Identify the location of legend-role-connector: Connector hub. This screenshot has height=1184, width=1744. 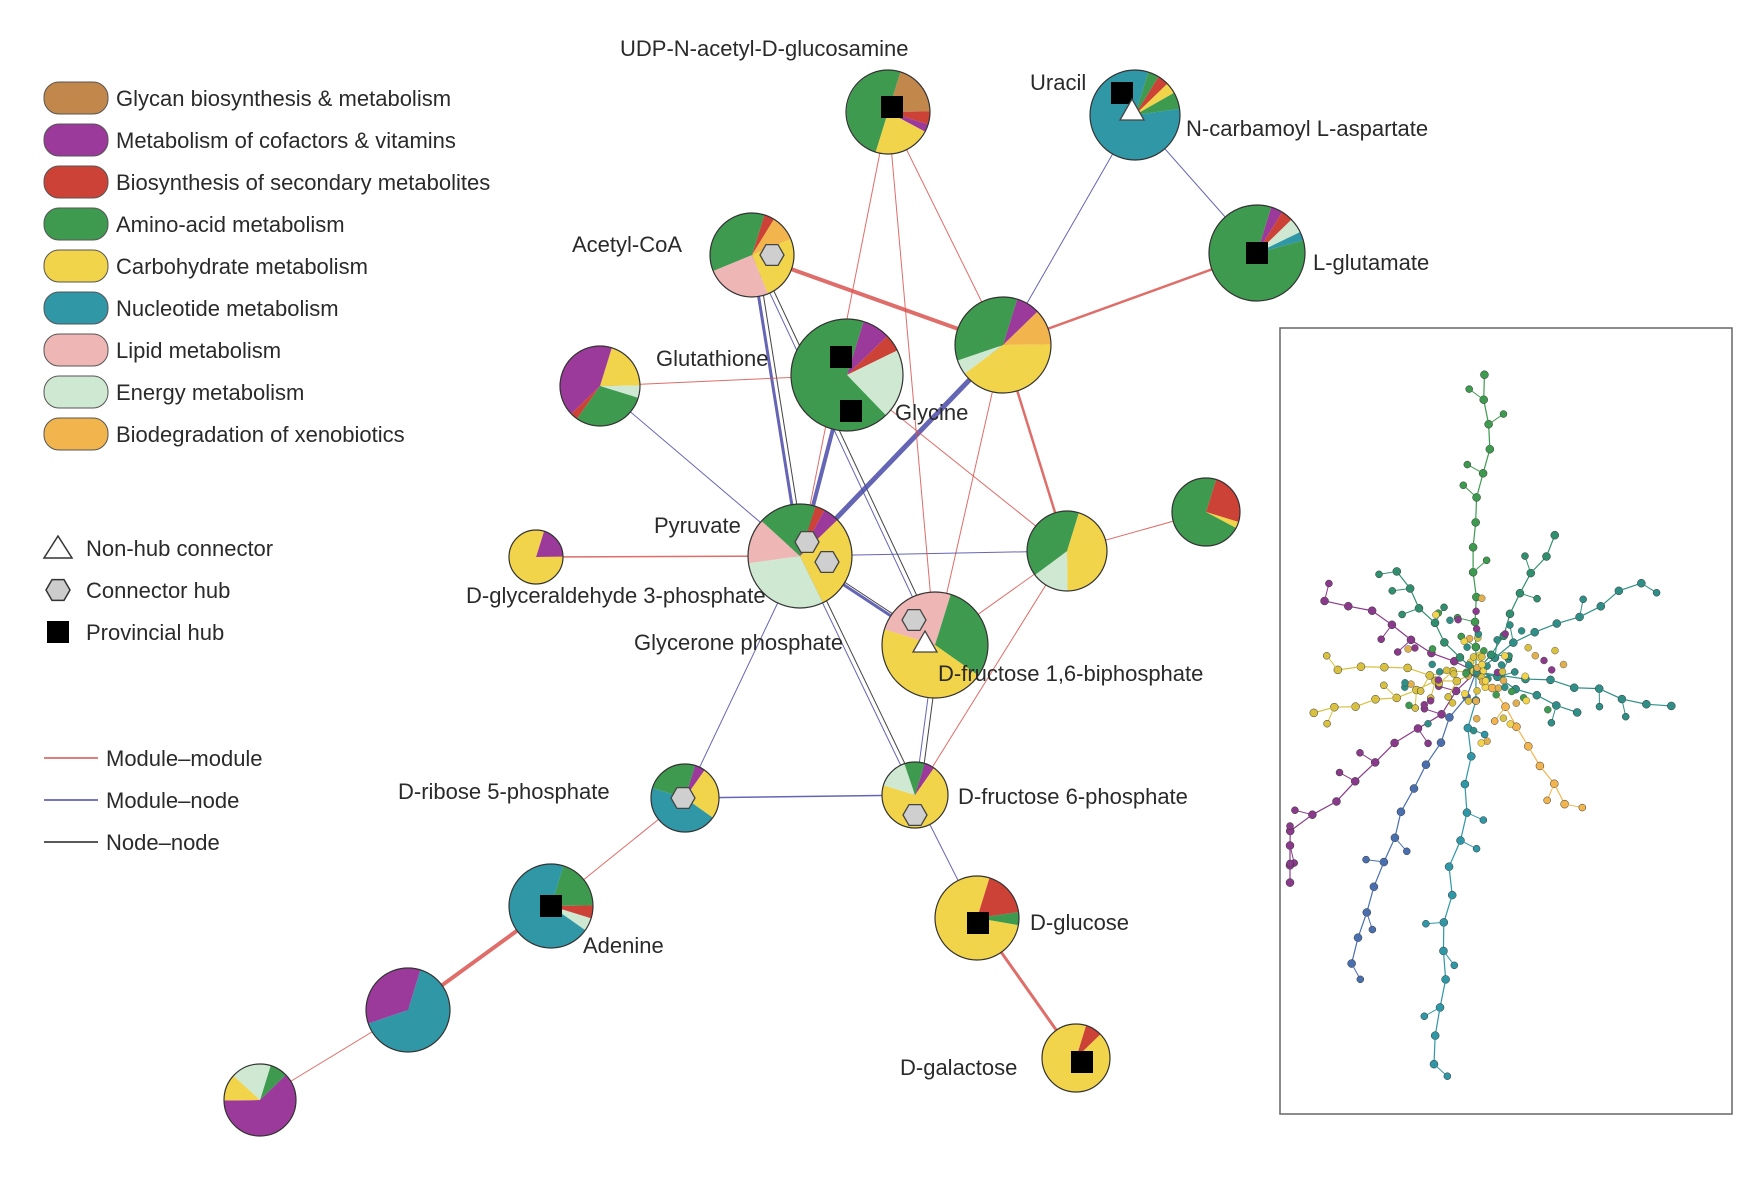
(158, 590).